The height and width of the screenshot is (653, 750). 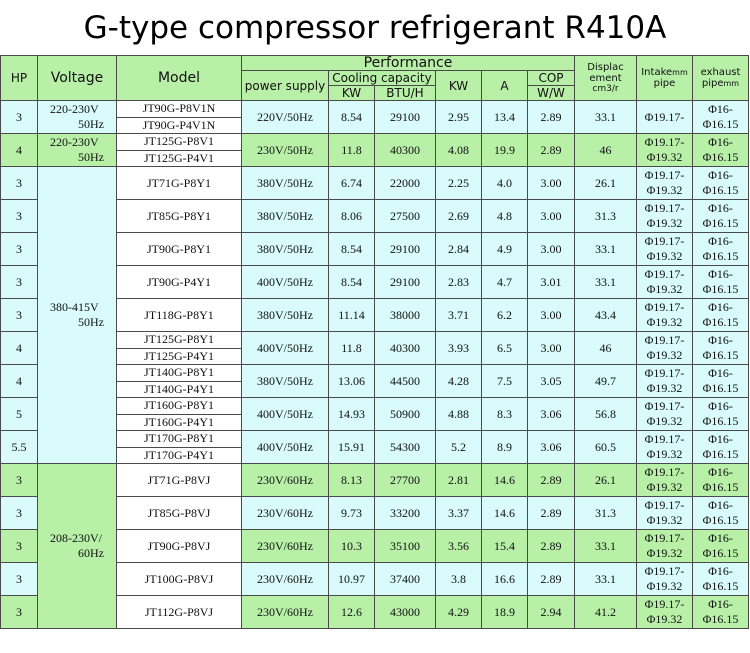 What do you see at coordinates (74, 142) in the screenshot?
I see `voltage-line1: 220-230V` at bounding box center [74, 142].